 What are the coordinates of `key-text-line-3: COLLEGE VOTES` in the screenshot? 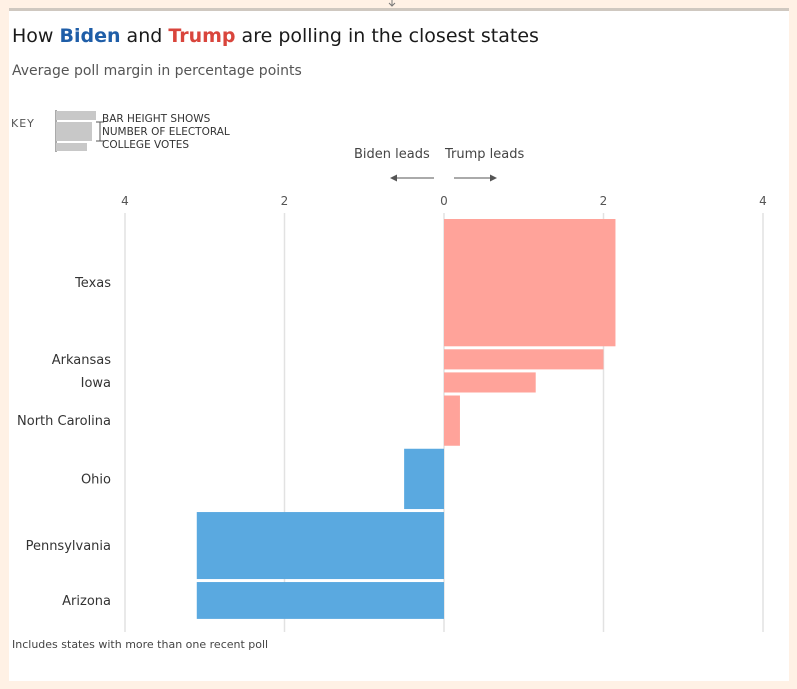 It's located at (146, 145).